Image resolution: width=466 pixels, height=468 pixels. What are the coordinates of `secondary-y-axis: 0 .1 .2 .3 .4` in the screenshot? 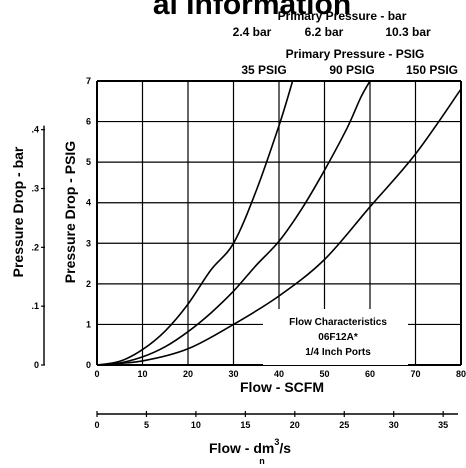 It's located at (38, 247).